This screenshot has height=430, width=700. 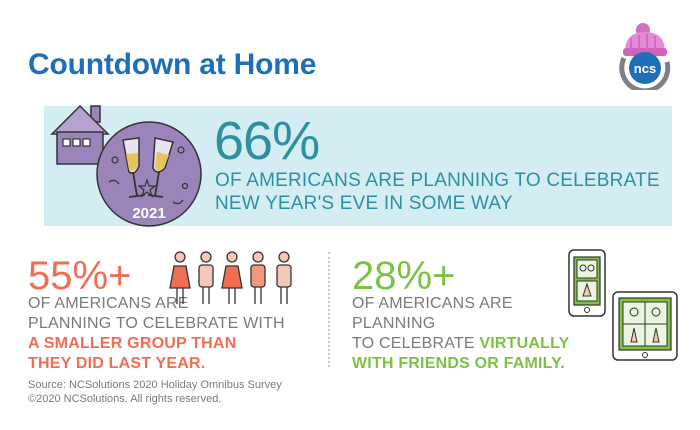 I want to click on stat-66-line-2: NEW YEAR'S EVE IN SOME WAY, so click(x=364, y=203).